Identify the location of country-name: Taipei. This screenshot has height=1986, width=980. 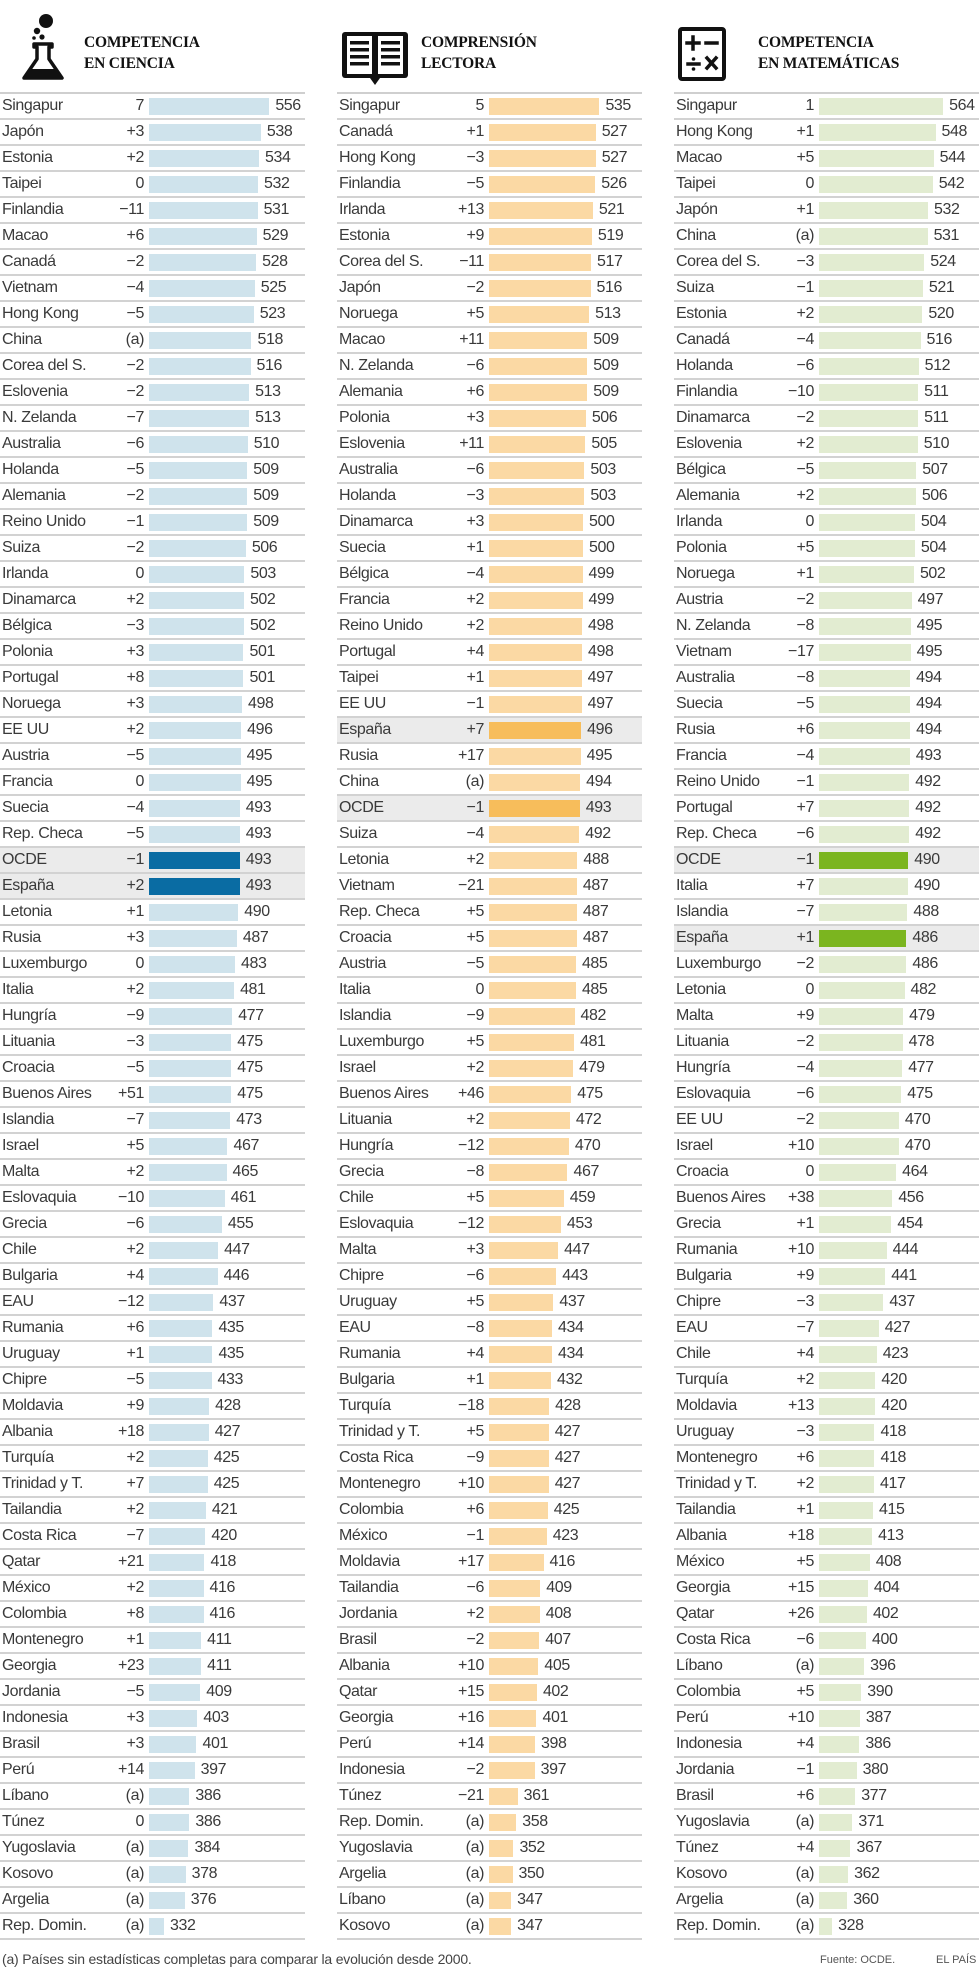
(359, 677).